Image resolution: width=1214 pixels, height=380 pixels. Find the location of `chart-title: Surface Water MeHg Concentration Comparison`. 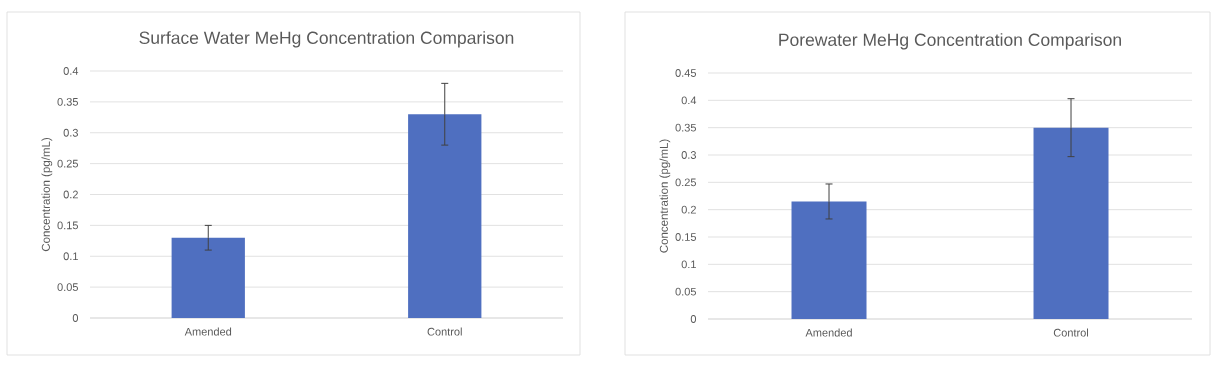

chart-title: Surface Water MeHg Concentration Comparison is located at coordinates (326, 39).